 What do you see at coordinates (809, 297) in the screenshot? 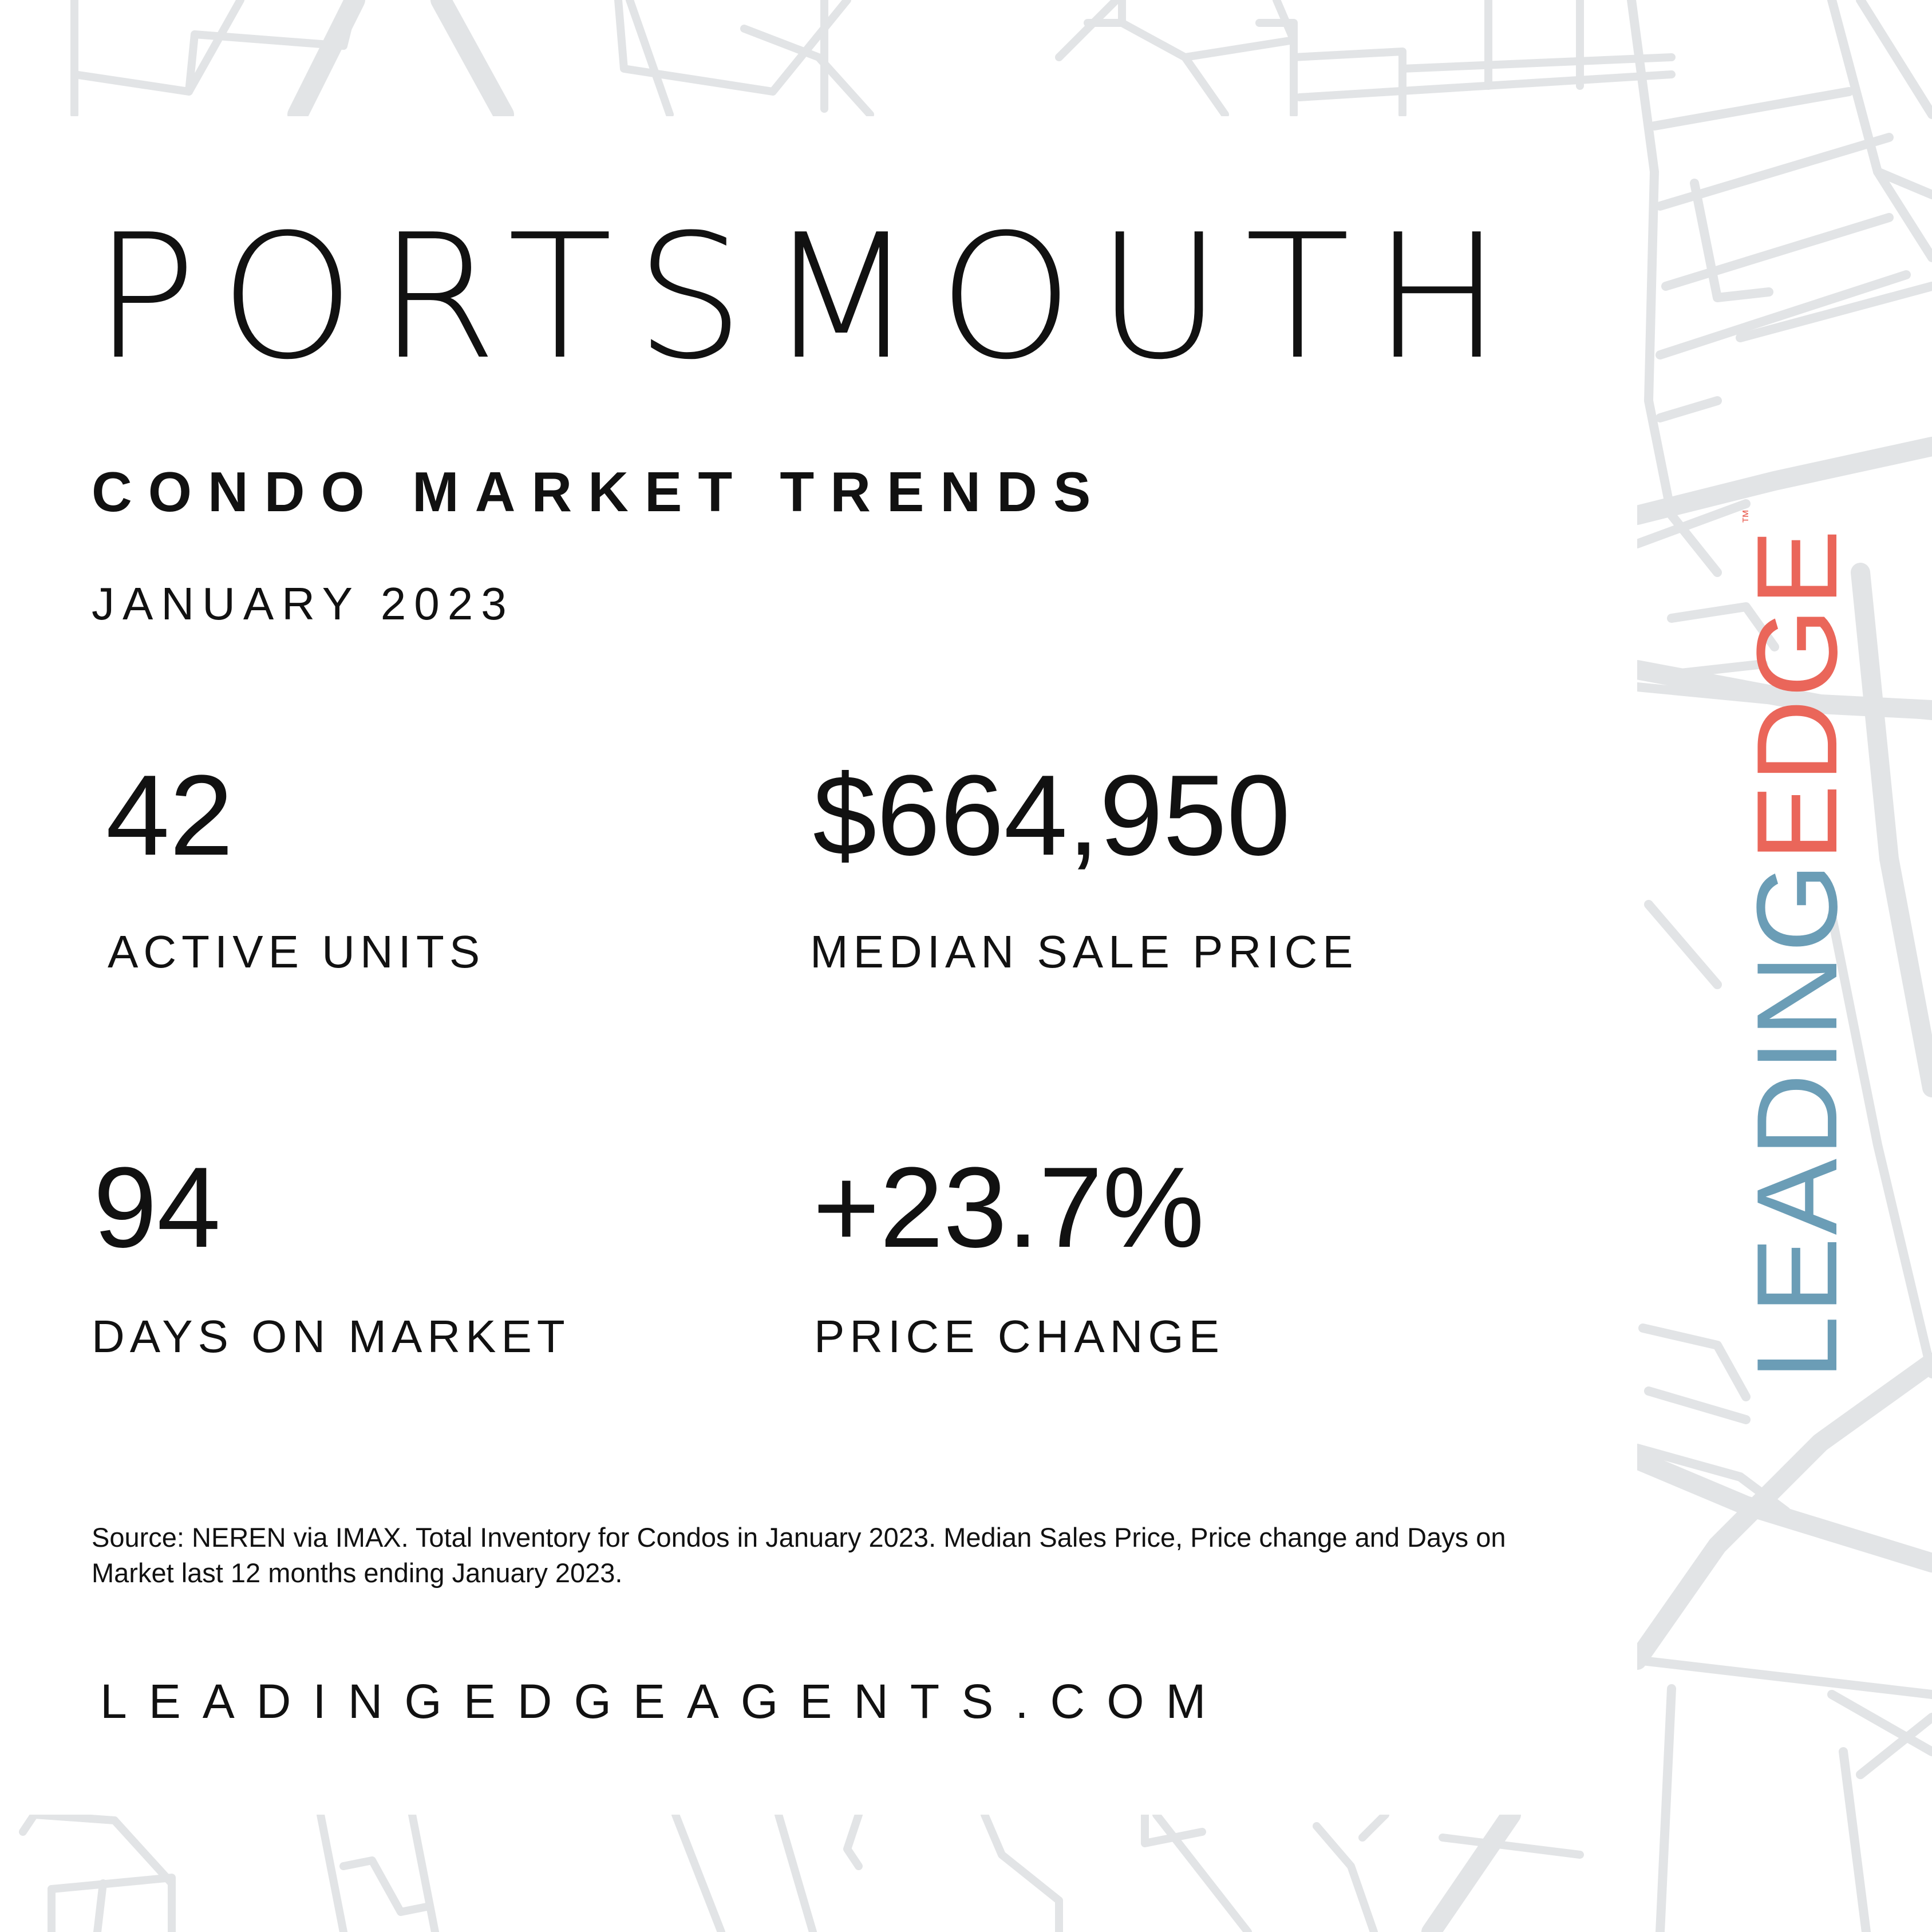
I see `page-title: PORTSMOUTH` at bounding box center [809, 297].